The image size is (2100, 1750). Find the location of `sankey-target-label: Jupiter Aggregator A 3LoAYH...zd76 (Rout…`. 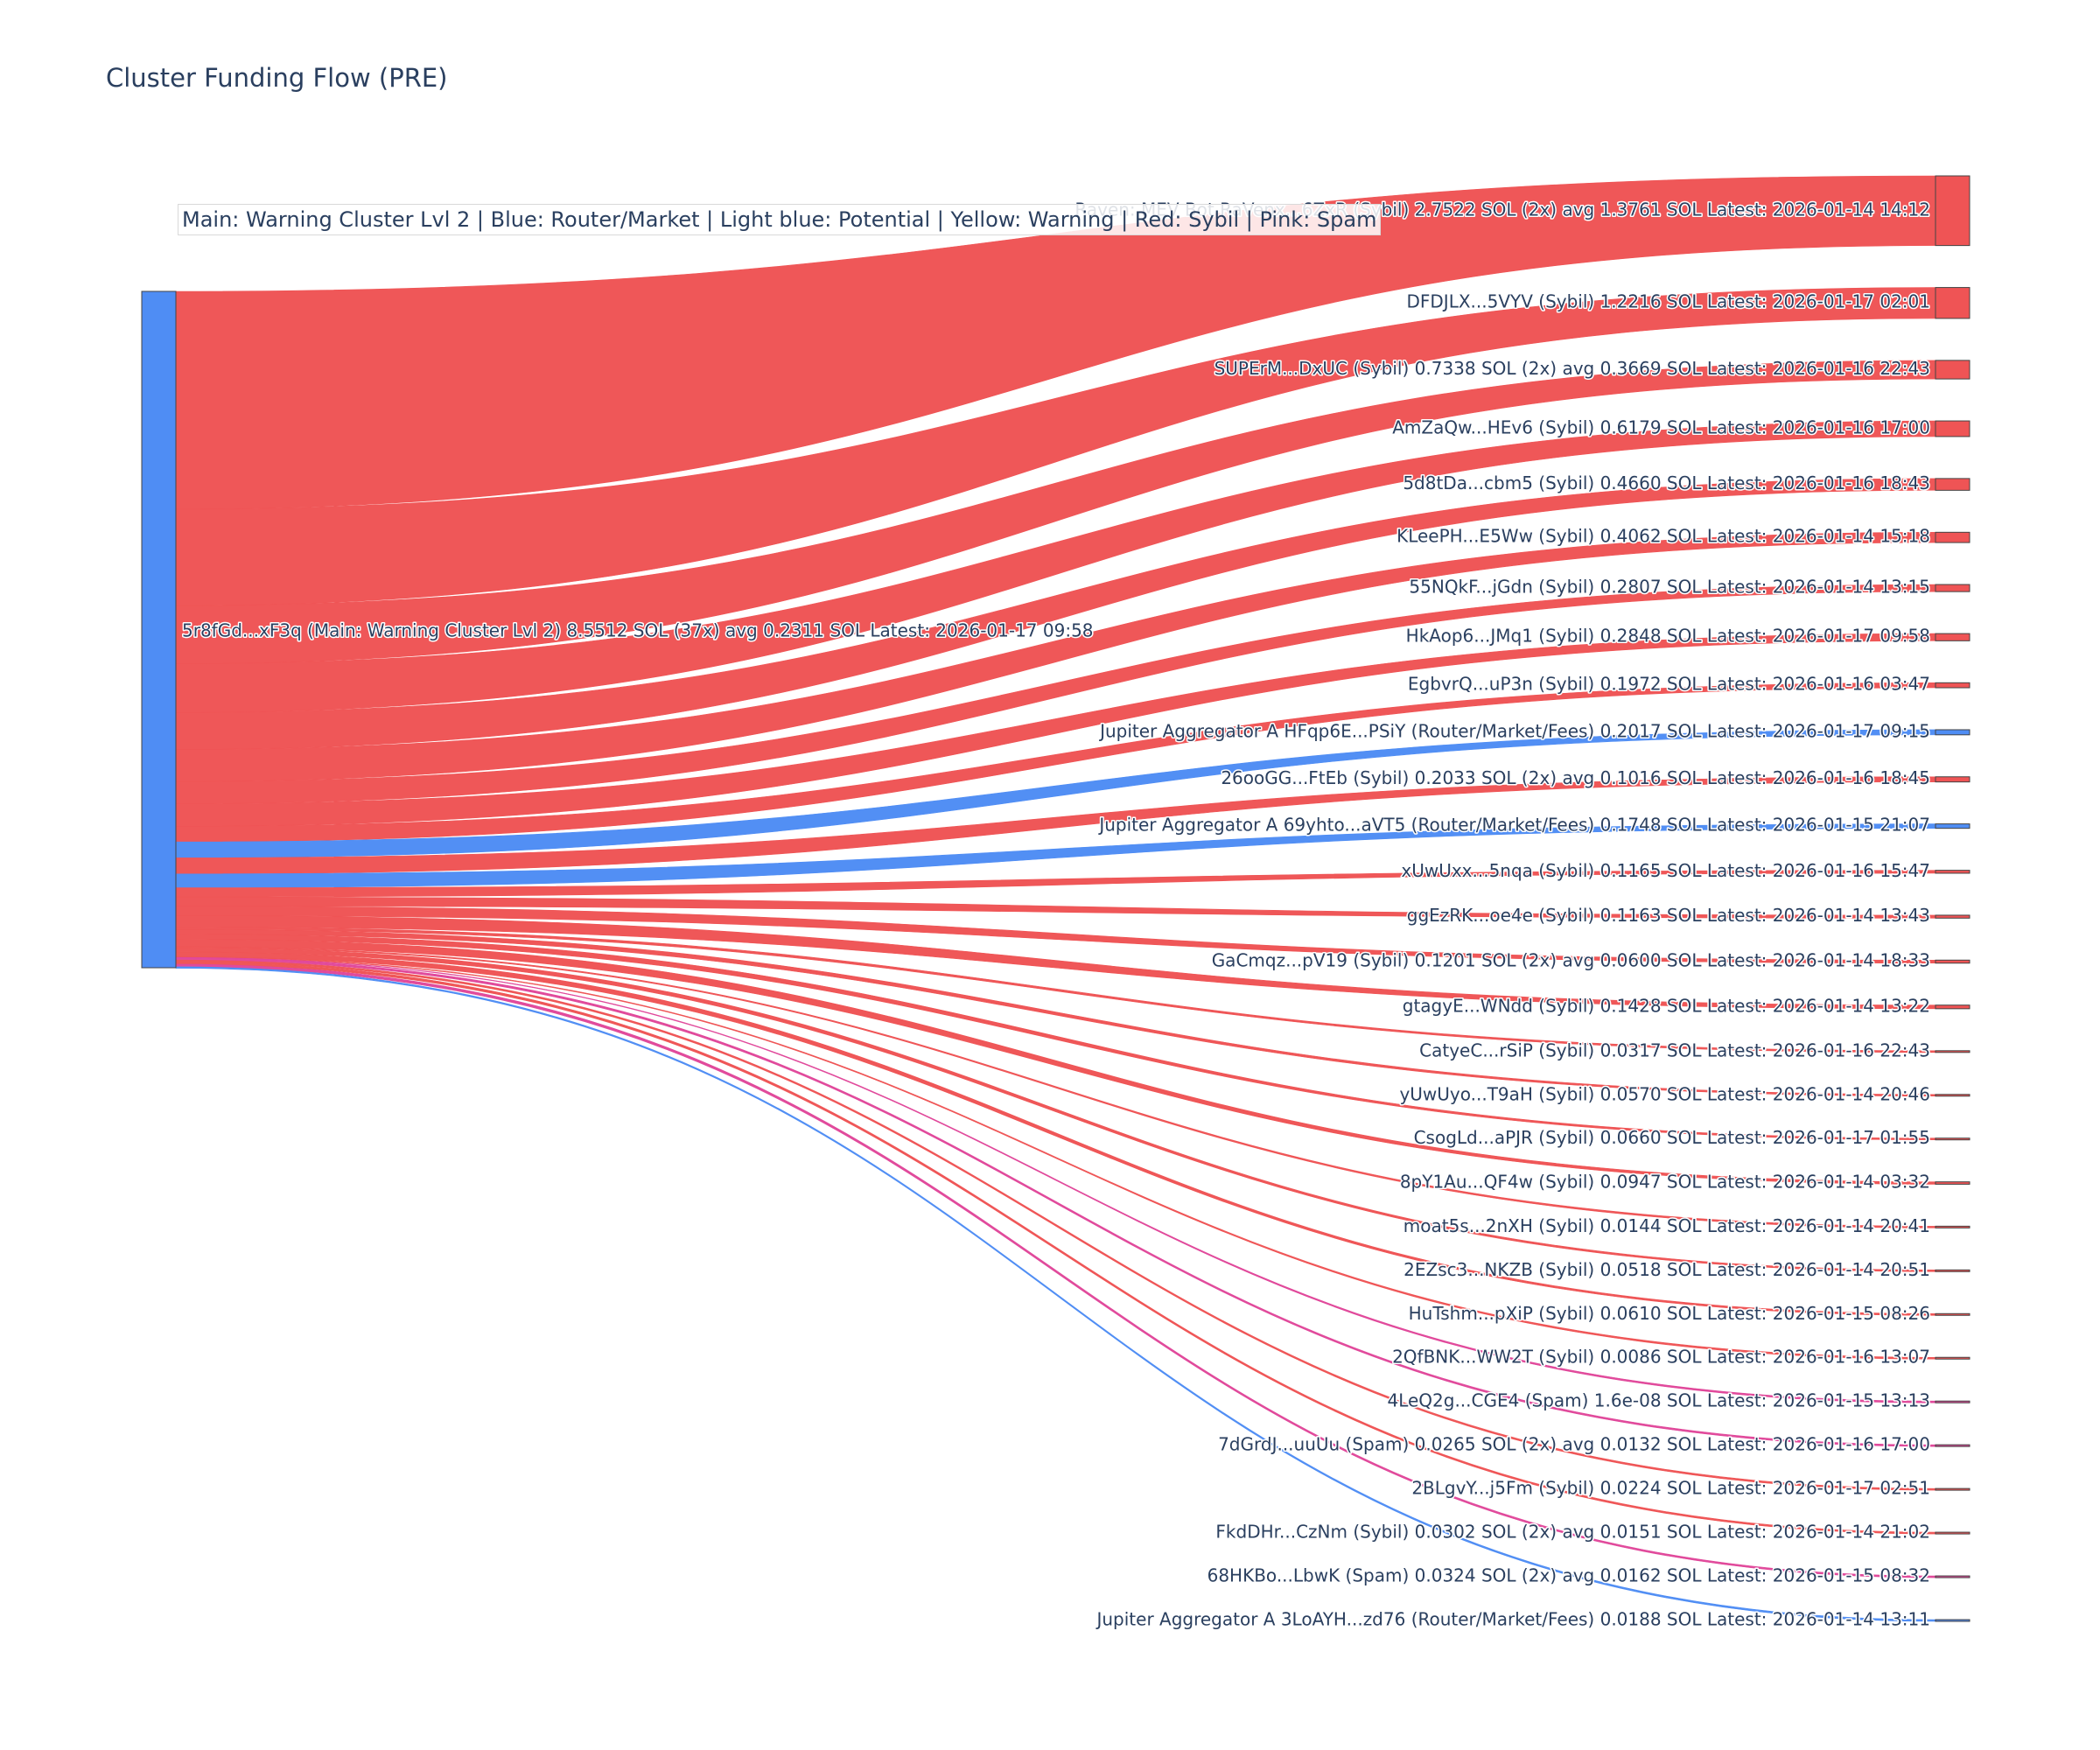

sankey-target-label: Jupiter Aggregator A 3LoAYH...zd76 (Rout… is located at coordinates (1512, 1619).